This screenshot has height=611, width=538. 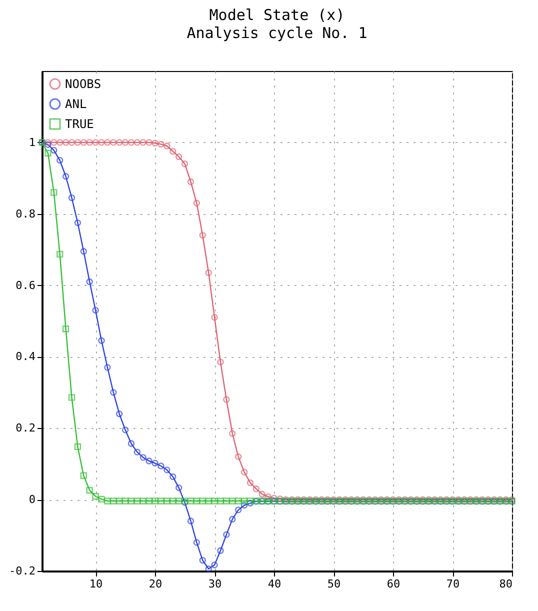 I want to click on y-tick-label: 0.2, so click(x=26, y=428).